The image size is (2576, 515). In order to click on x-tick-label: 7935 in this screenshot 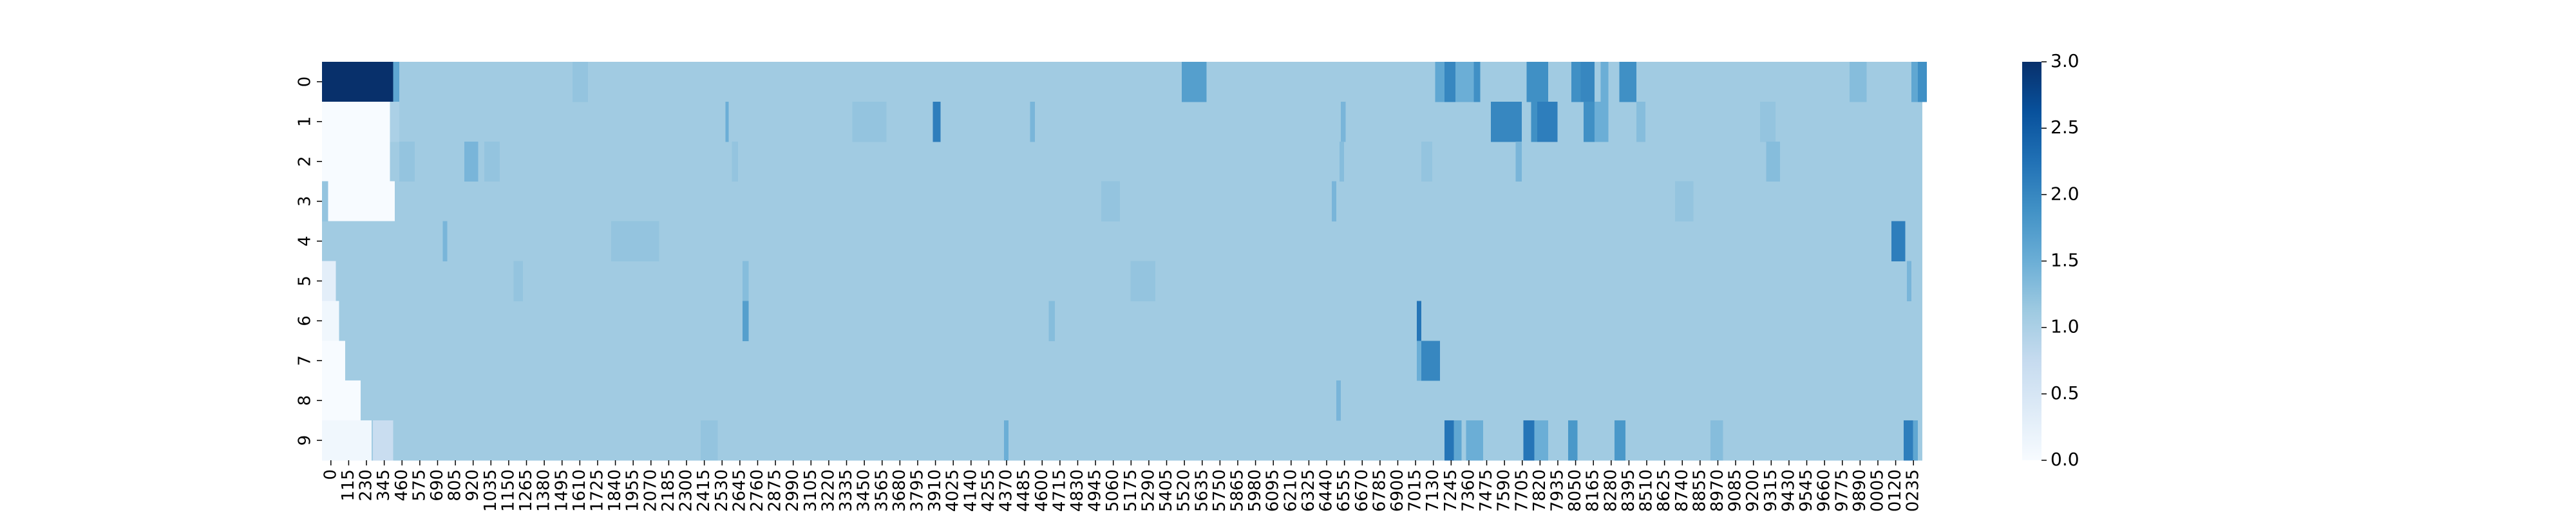, I will do `click(1558, 491)`.